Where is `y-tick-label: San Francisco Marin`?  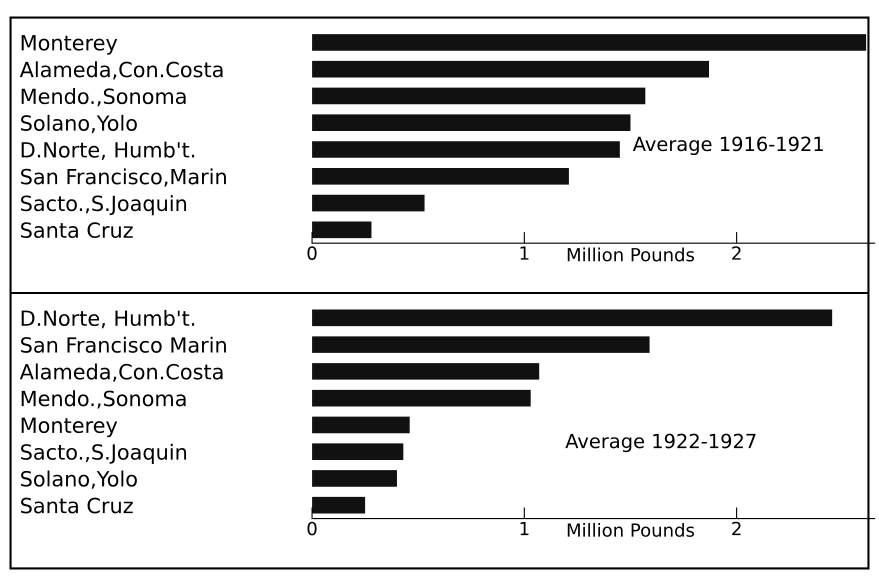 y-tick-label: San Francisco Marin is located at coordinates (123, 344).